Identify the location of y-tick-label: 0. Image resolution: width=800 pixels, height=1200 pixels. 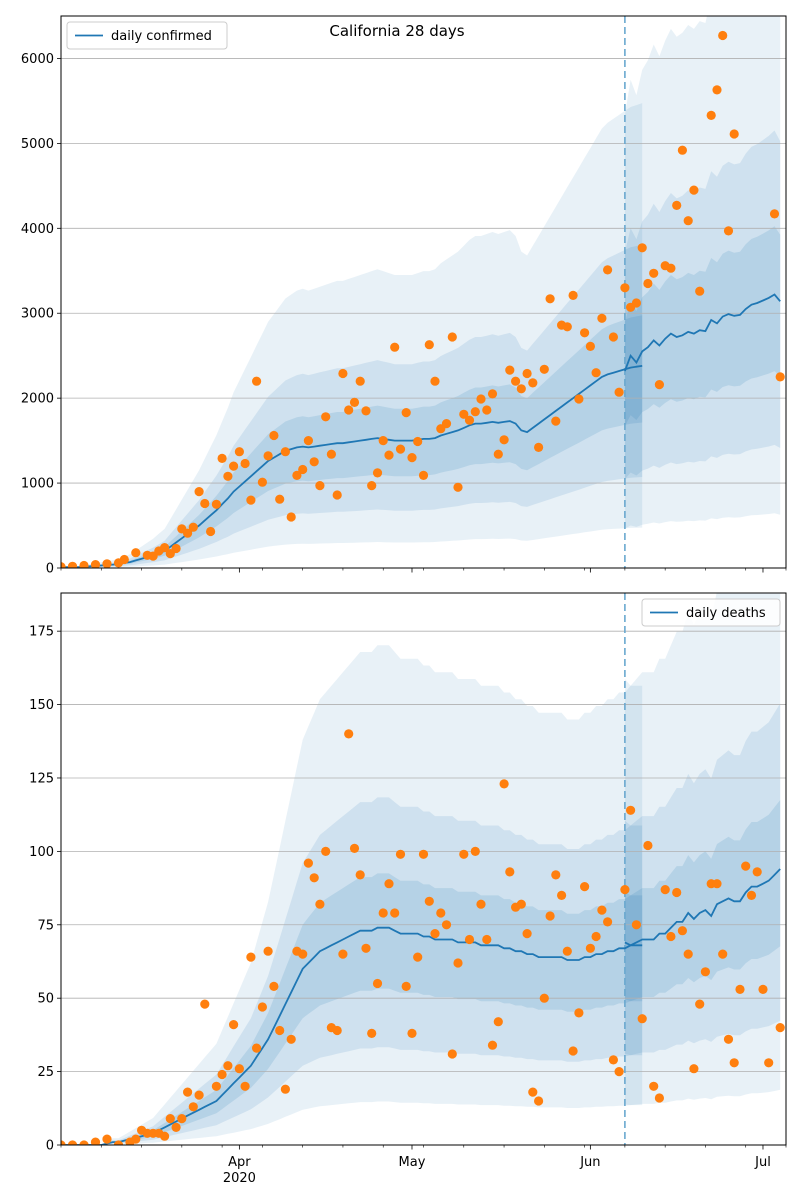
(50, 569).